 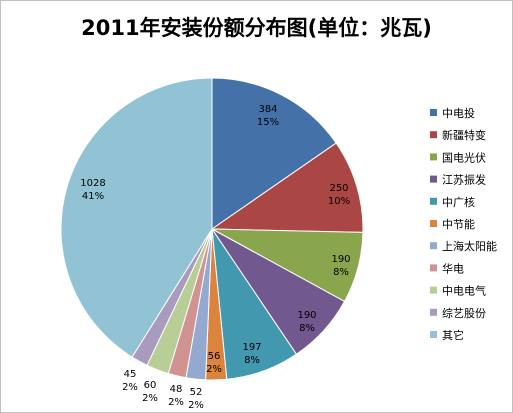 I want to click on legend-label: 中广核, so click(x=458, y=202).